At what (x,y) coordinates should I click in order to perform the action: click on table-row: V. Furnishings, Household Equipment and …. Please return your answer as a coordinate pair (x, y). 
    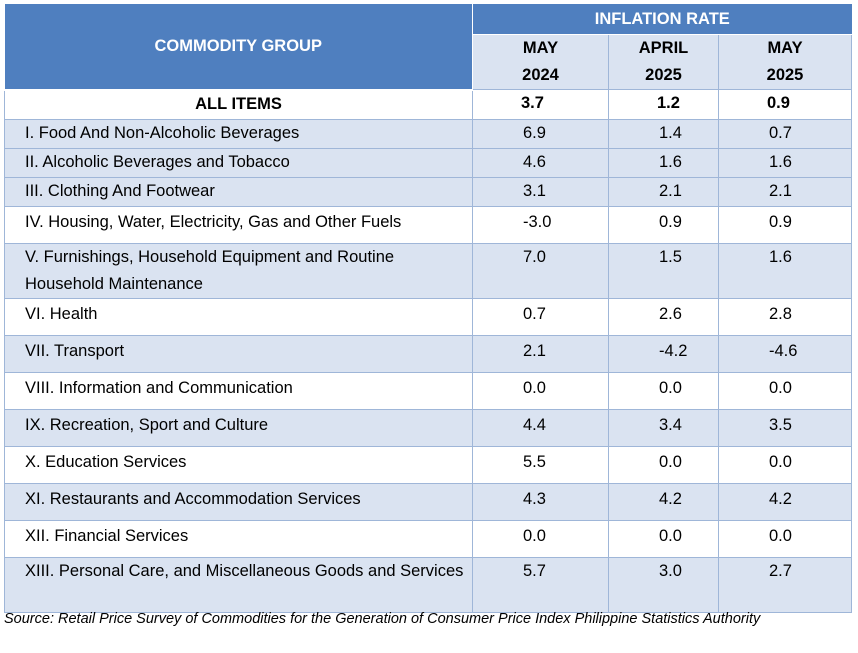
    Looking at the image, I should click on (428, 270).